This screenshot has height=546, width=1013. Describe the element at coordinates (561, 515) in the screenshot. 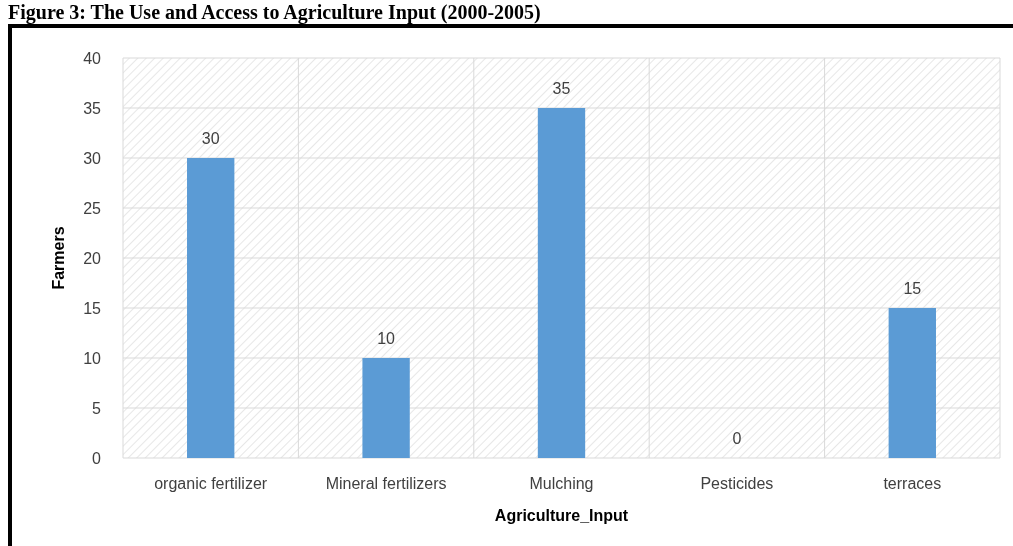

I see `x-axis-title: Agriculture_Input` at that location.